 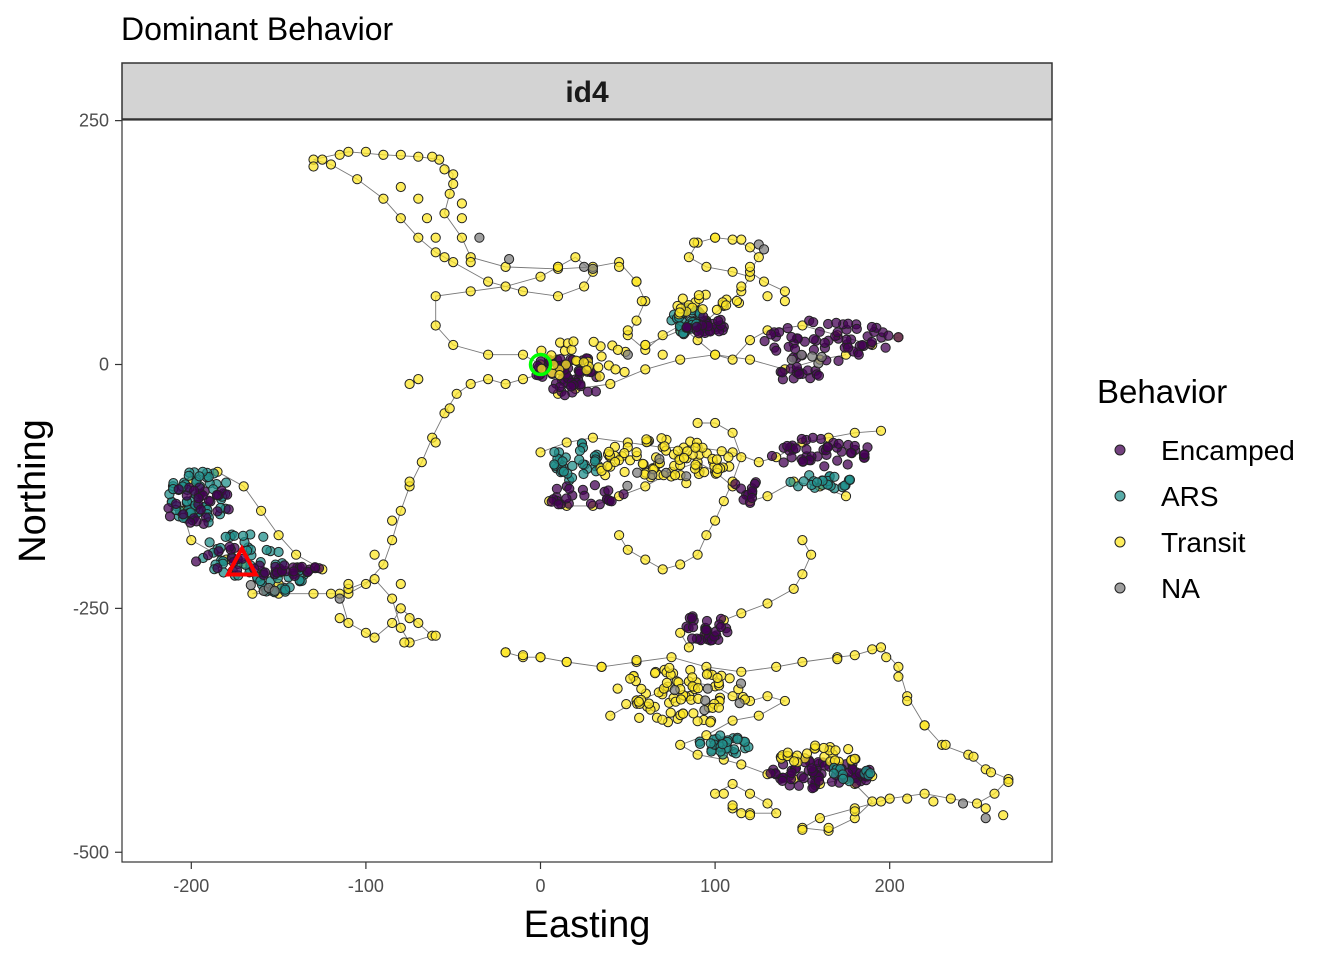 What do you see at coordinates (91, 852) in the screenshot?
I see `y-tick-label: -500` at bounding box center [91, 852].